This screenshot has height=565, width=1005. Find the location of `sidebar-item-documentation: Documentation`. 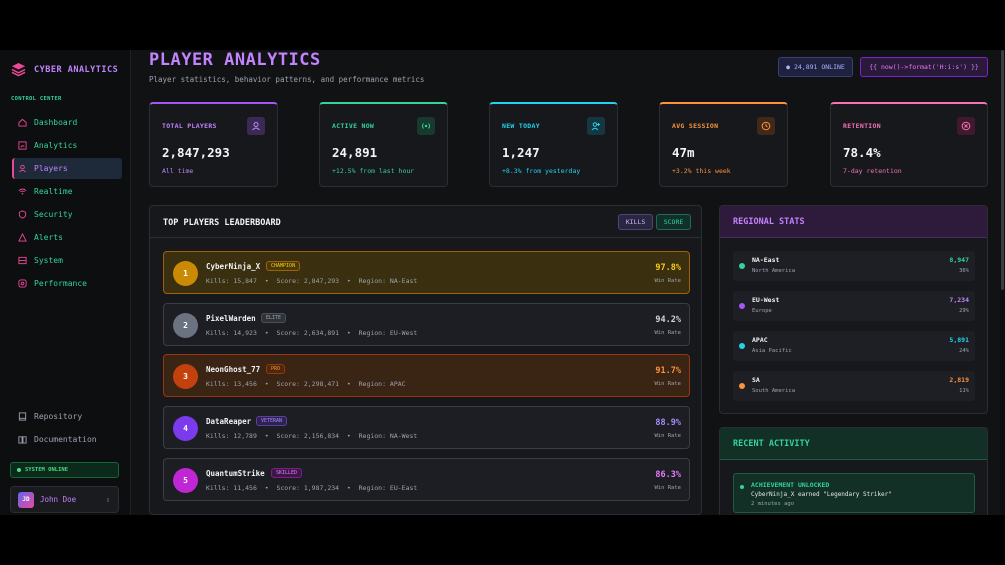

sidebar-item-documentation: Documentation is located at coordinates (67, 439).